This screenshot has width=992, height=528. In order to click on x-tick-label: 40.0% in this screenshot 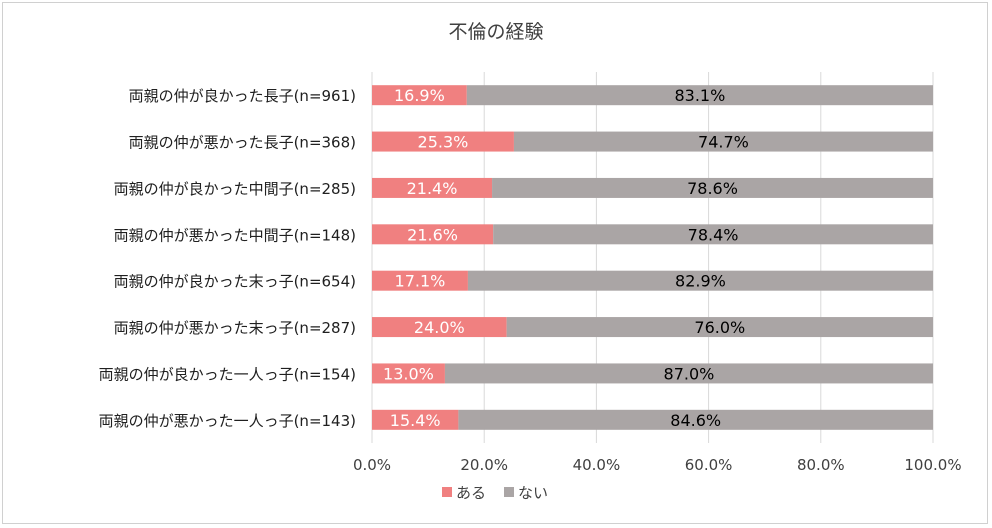, I will do `click(597, 465)`.